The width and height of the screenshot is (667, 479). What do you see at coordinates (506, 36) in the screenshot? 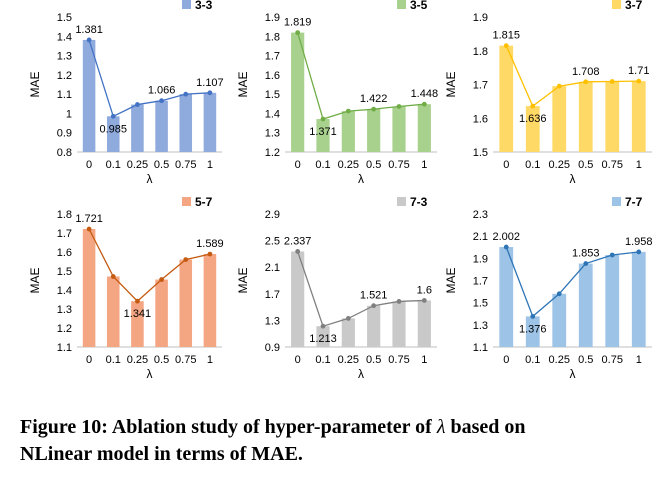
I see `data-label: 1.815` at bounding box center [506, 36].